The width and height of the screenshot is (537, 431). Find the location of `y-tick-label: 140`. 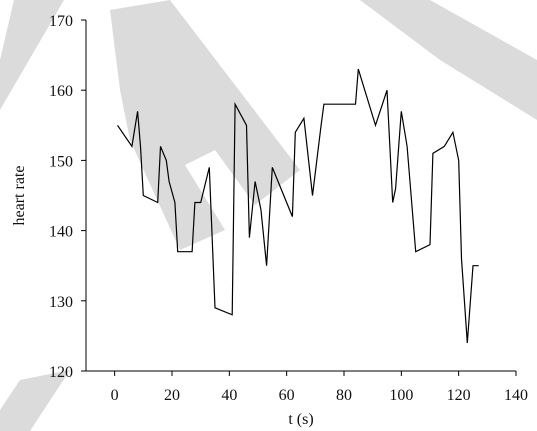

y-tick-label: 140 is located at coordinates (61, 232).